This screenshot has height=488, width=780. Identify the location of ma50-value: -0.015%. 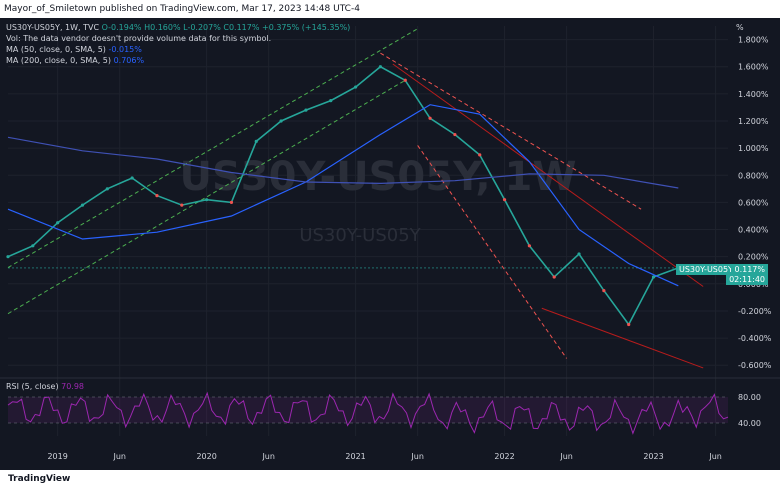
(125, 49).